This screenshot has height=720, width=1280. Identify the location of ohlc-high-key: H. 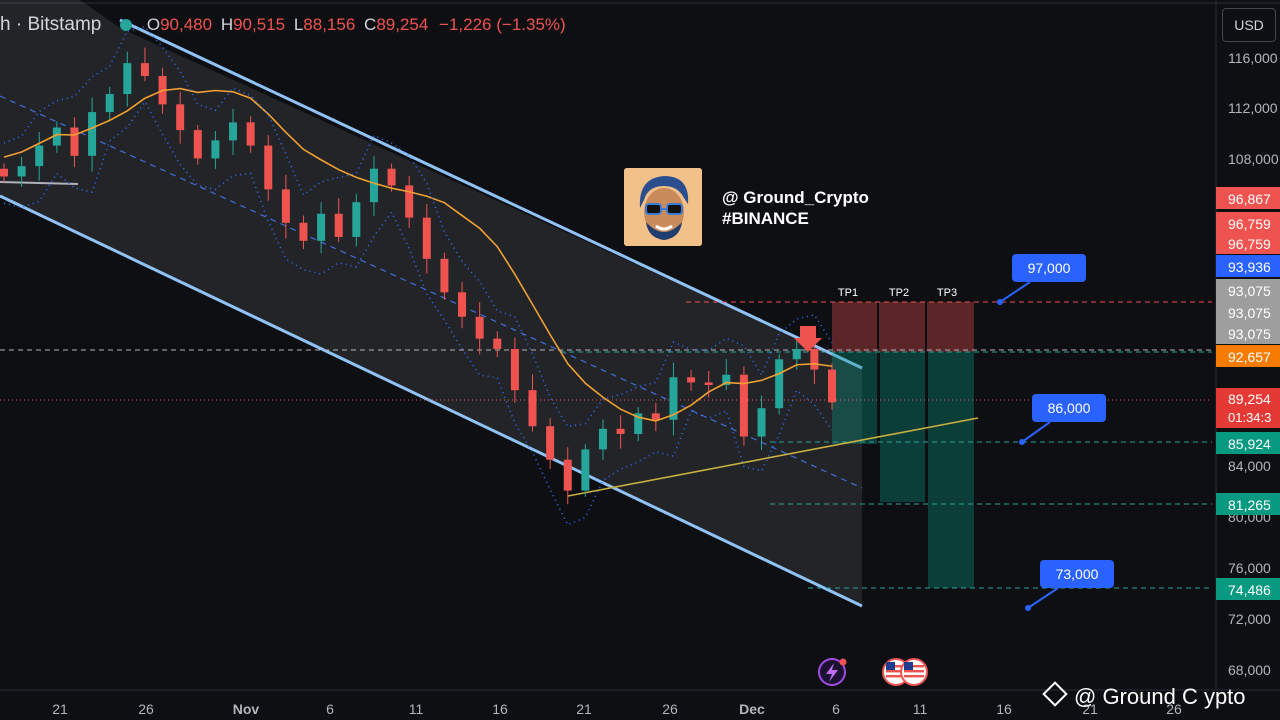
(227, 24).